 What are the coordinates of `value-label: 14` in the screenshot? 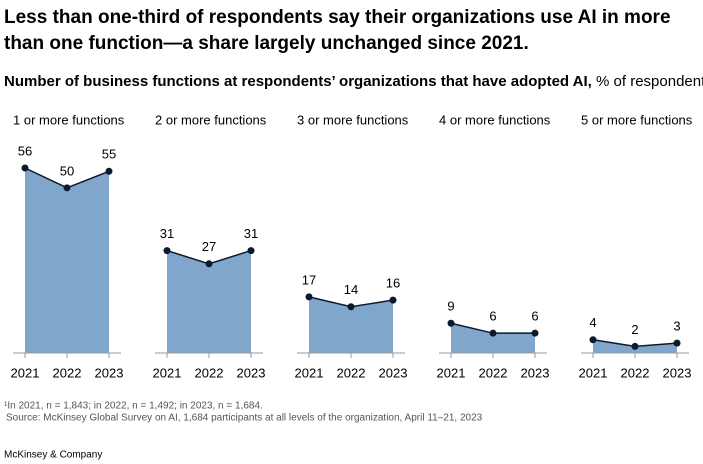 It's located at (351, 289).